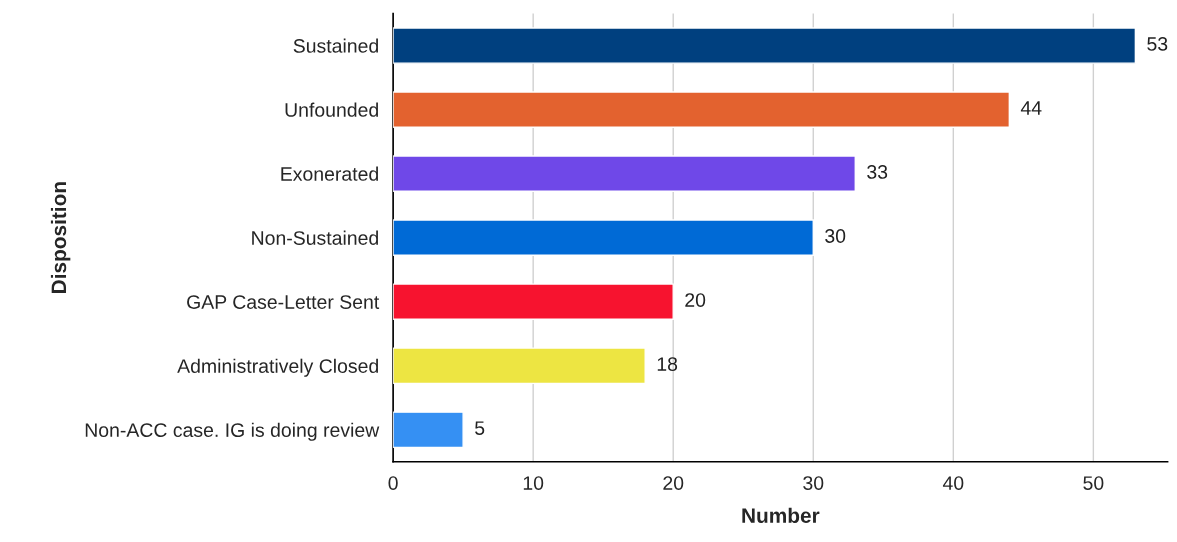  I want to click on y-tick-label: Administratively Closed, so click(277, 367).